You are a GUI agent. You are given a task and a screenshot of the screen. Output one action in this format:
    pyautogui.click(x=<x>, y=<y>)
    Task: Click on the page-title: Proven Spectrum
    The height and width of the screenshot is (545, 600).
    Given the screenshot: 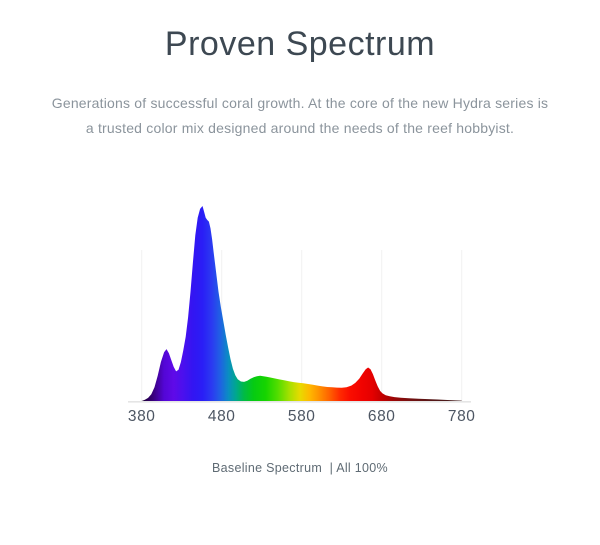 What is the action you would take?
    pyautogui.click(x=300, y=44)
    